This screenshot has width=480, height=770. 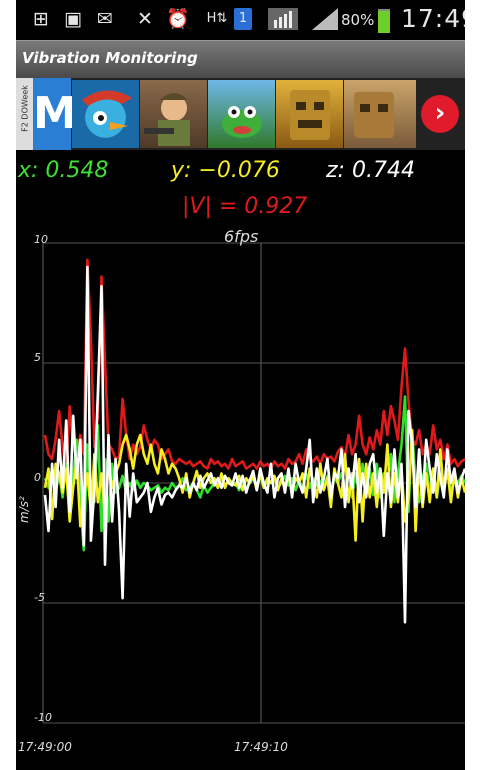 I want to click on ad-side-strip: F2 DOWeek, so click(x=24, y=114).